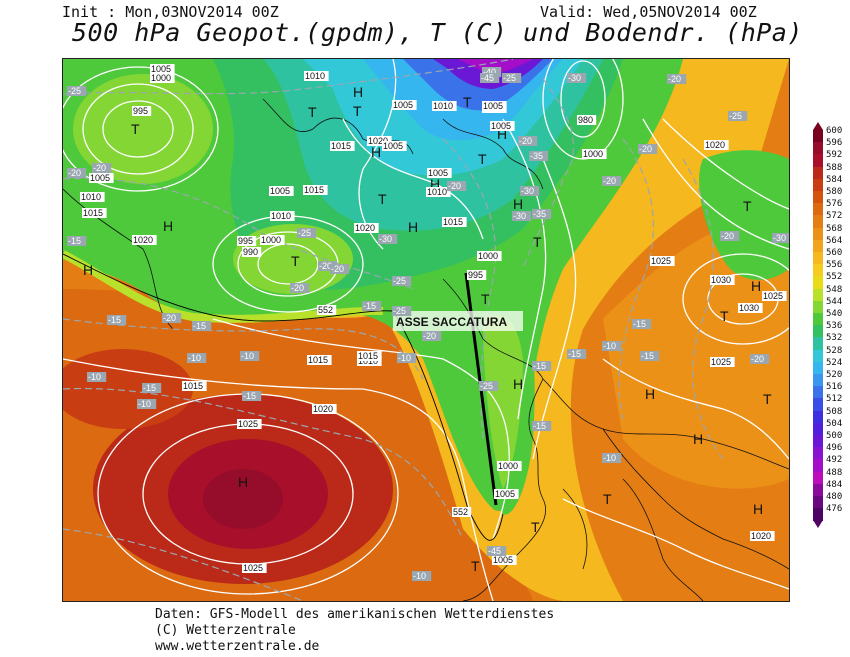 This screenshot has width=850, height=657. Describe the element at coordinates (536, 156) in the screenshot. I see `svg-text: -35` at that location.